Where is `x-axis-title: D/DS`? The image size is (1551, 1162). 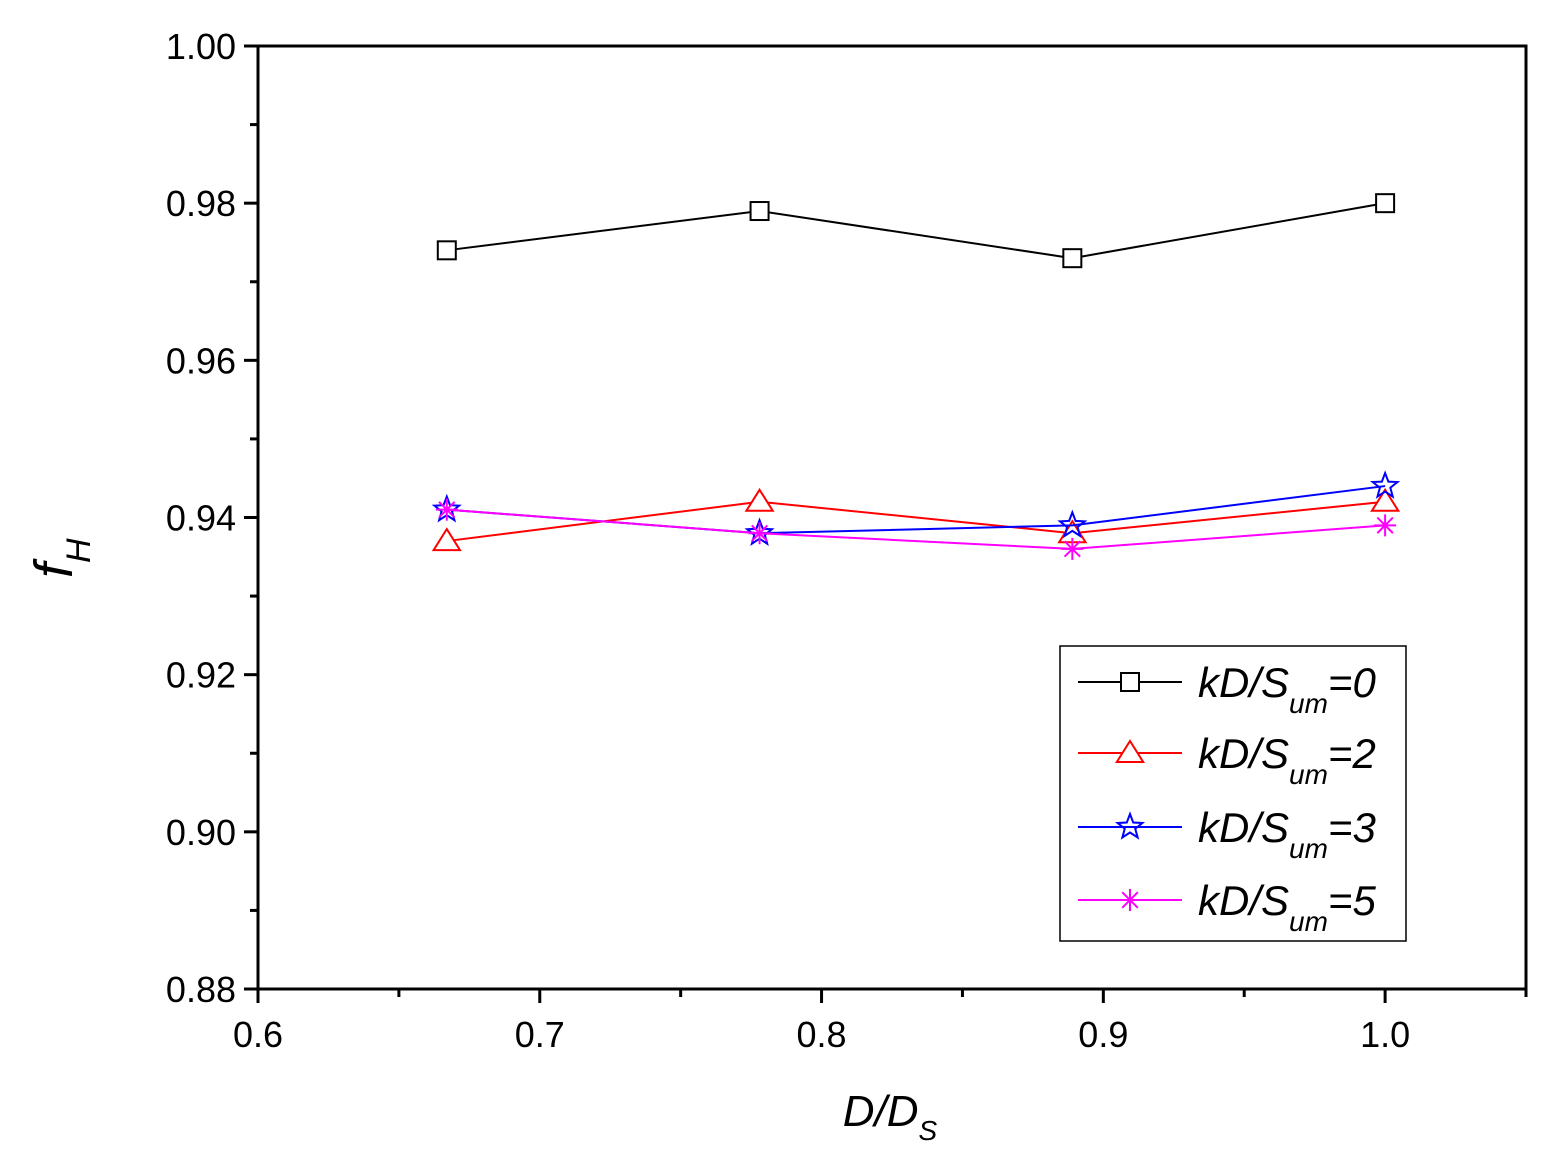 x-axis-title: D/DS is located at coordinates (890, 1116).